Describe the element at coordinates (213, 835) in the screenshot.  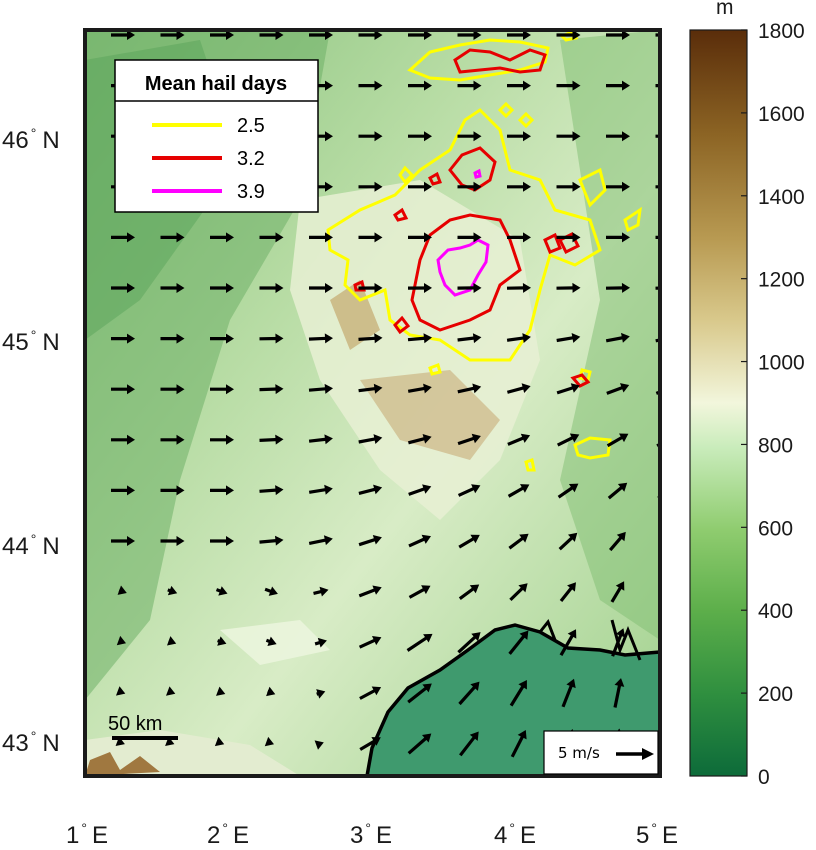
I see `lon-label-degrees: 2` at that location.